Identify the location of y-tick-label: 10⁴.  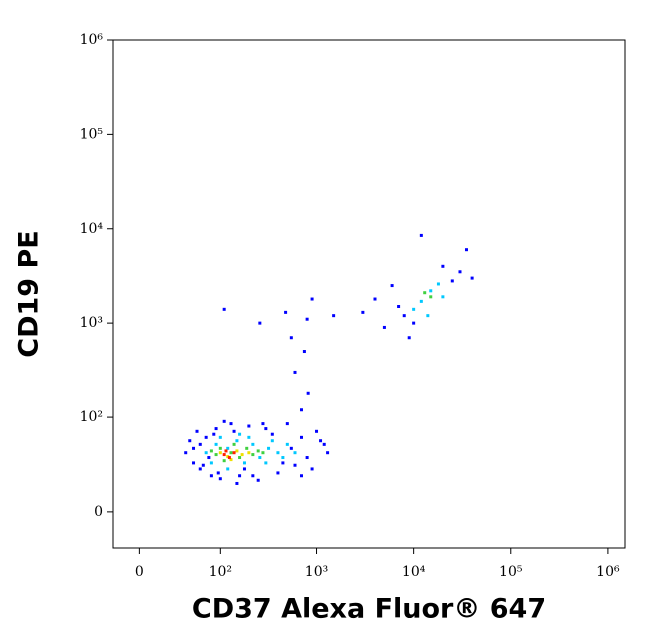
(92, 229).